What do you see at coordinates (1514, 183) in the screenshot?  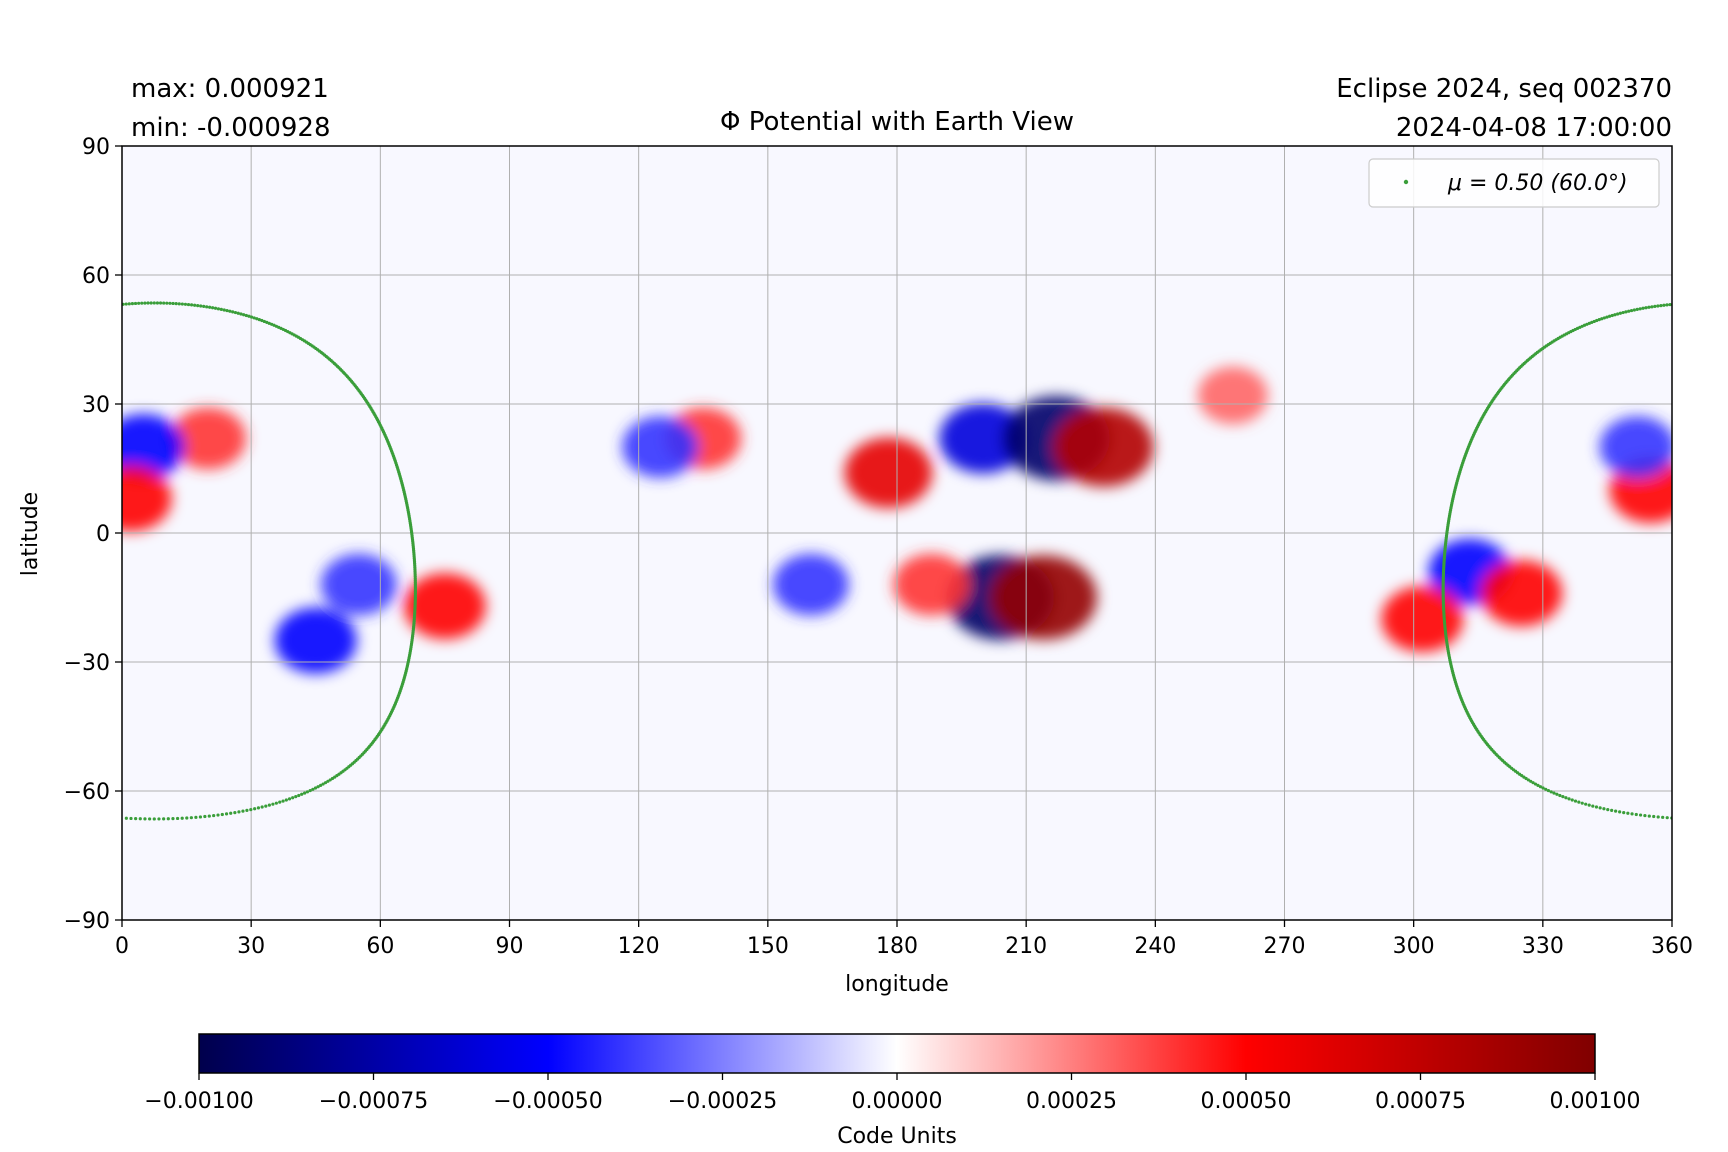 I see `legend-box` at bounding box center [1514, 183].